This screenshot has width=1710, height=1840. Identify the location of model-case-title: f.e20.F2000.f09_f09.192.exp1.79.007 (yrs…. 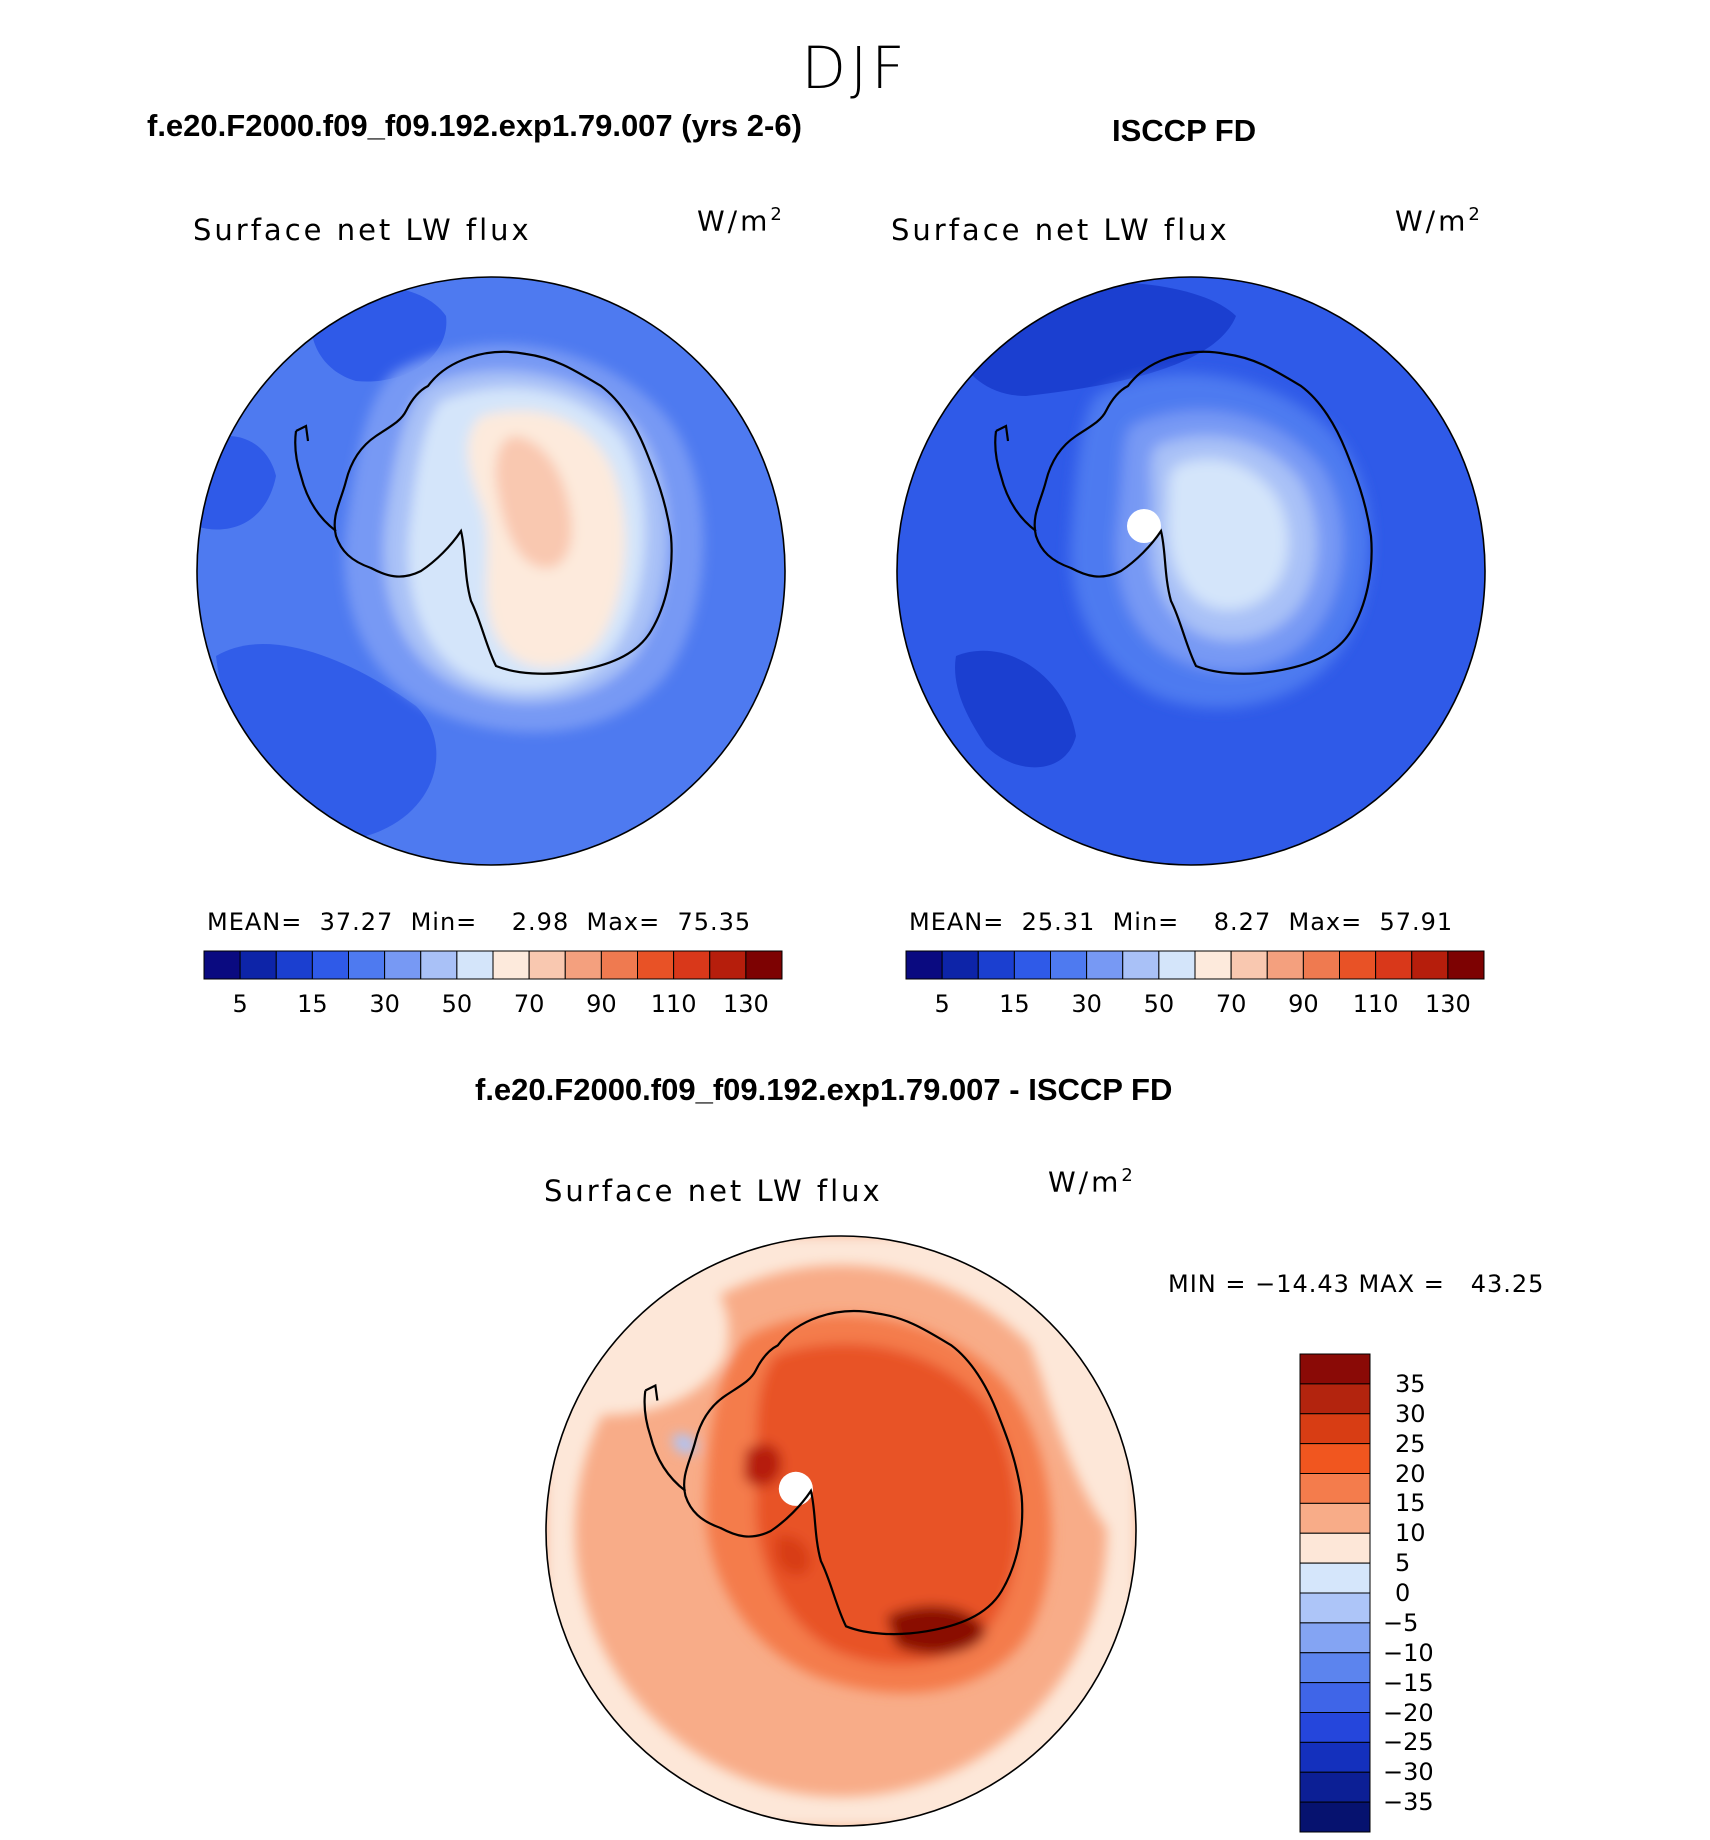
(474, 125).